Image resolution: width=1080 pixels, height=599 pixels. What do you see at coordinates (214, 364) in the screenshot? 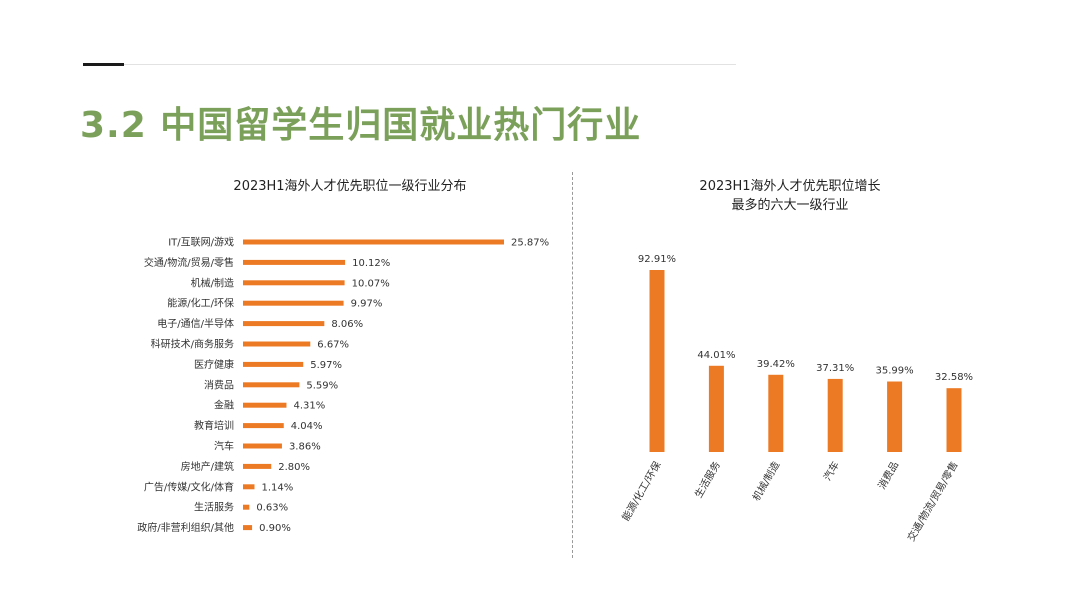
I see `category-label: 医疗健康` at bounding box center [214, 364].